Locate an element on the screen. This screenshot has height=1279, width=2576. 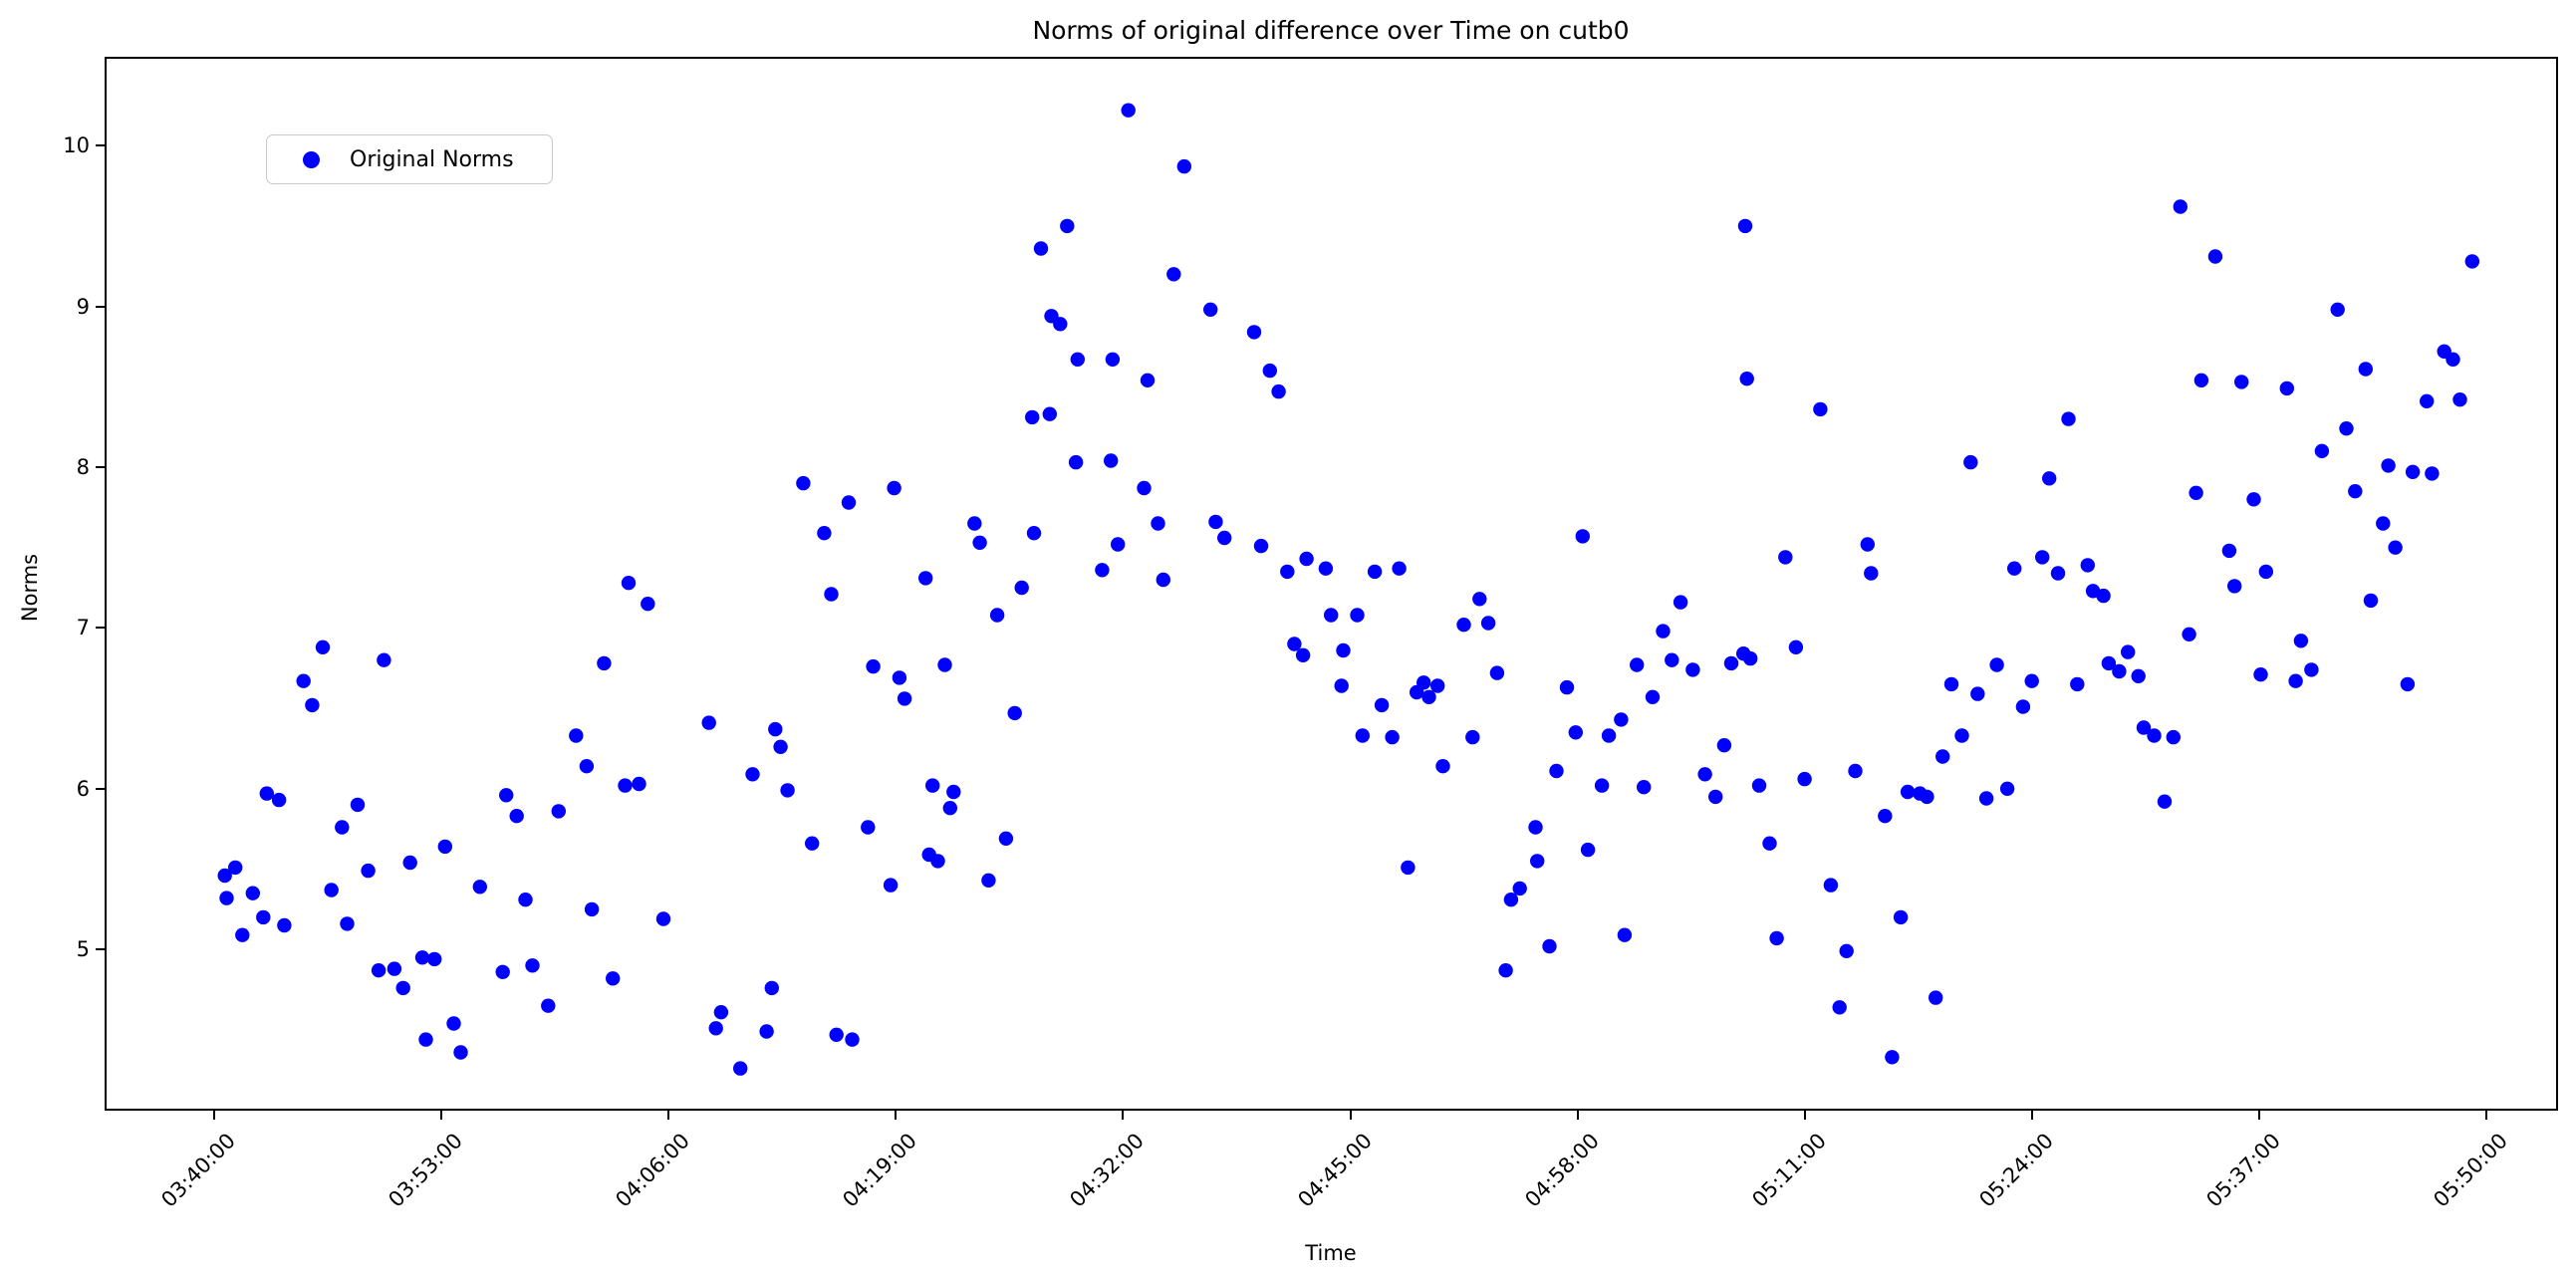
y-tick-label: 8 is located at coordinates (83, 467).